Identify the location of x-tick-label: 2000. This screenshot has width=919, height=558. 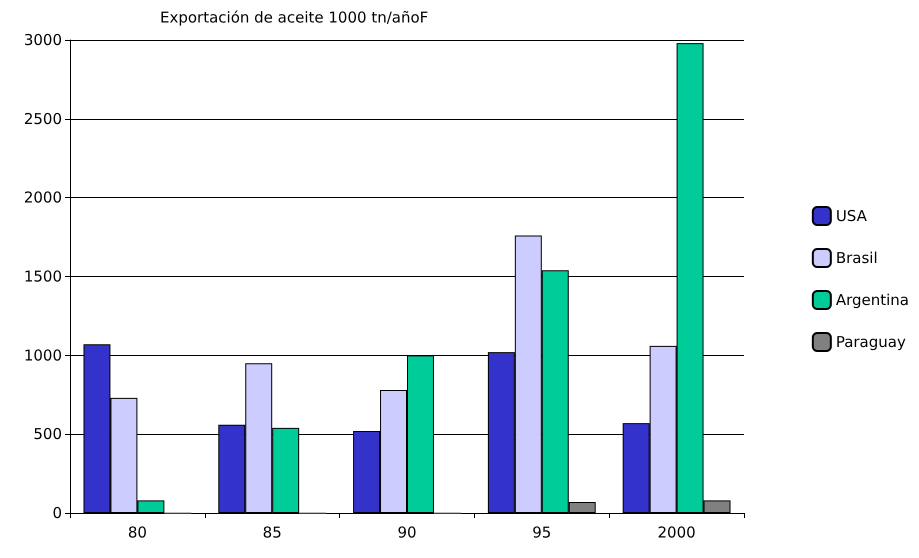
(677, 533).